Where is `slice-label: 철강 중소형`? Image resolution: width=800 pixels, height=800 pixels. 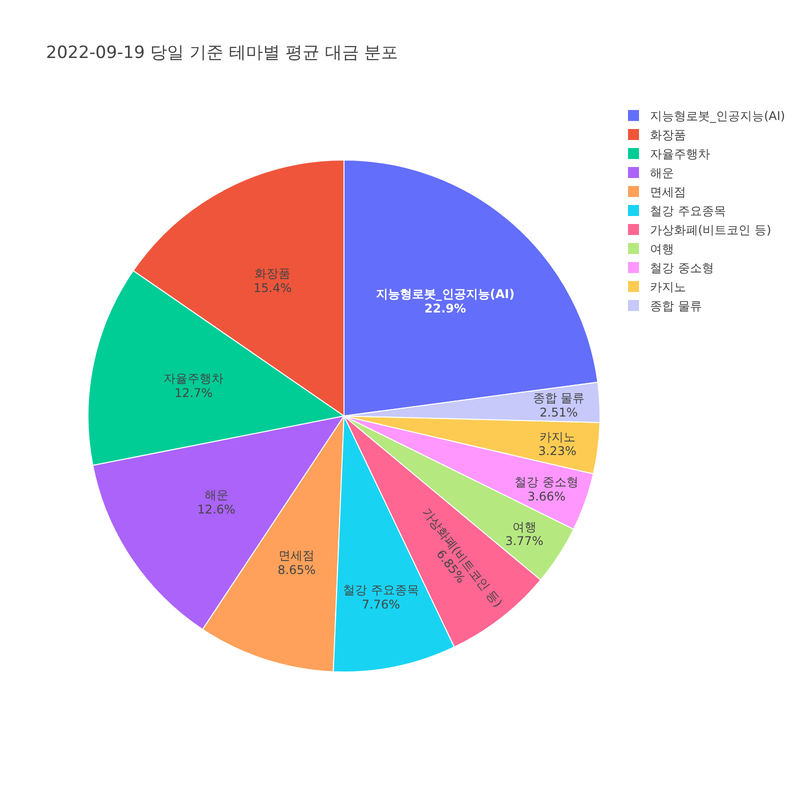
slice-label: 철강 중소형 is located at coordinates (546, 481).